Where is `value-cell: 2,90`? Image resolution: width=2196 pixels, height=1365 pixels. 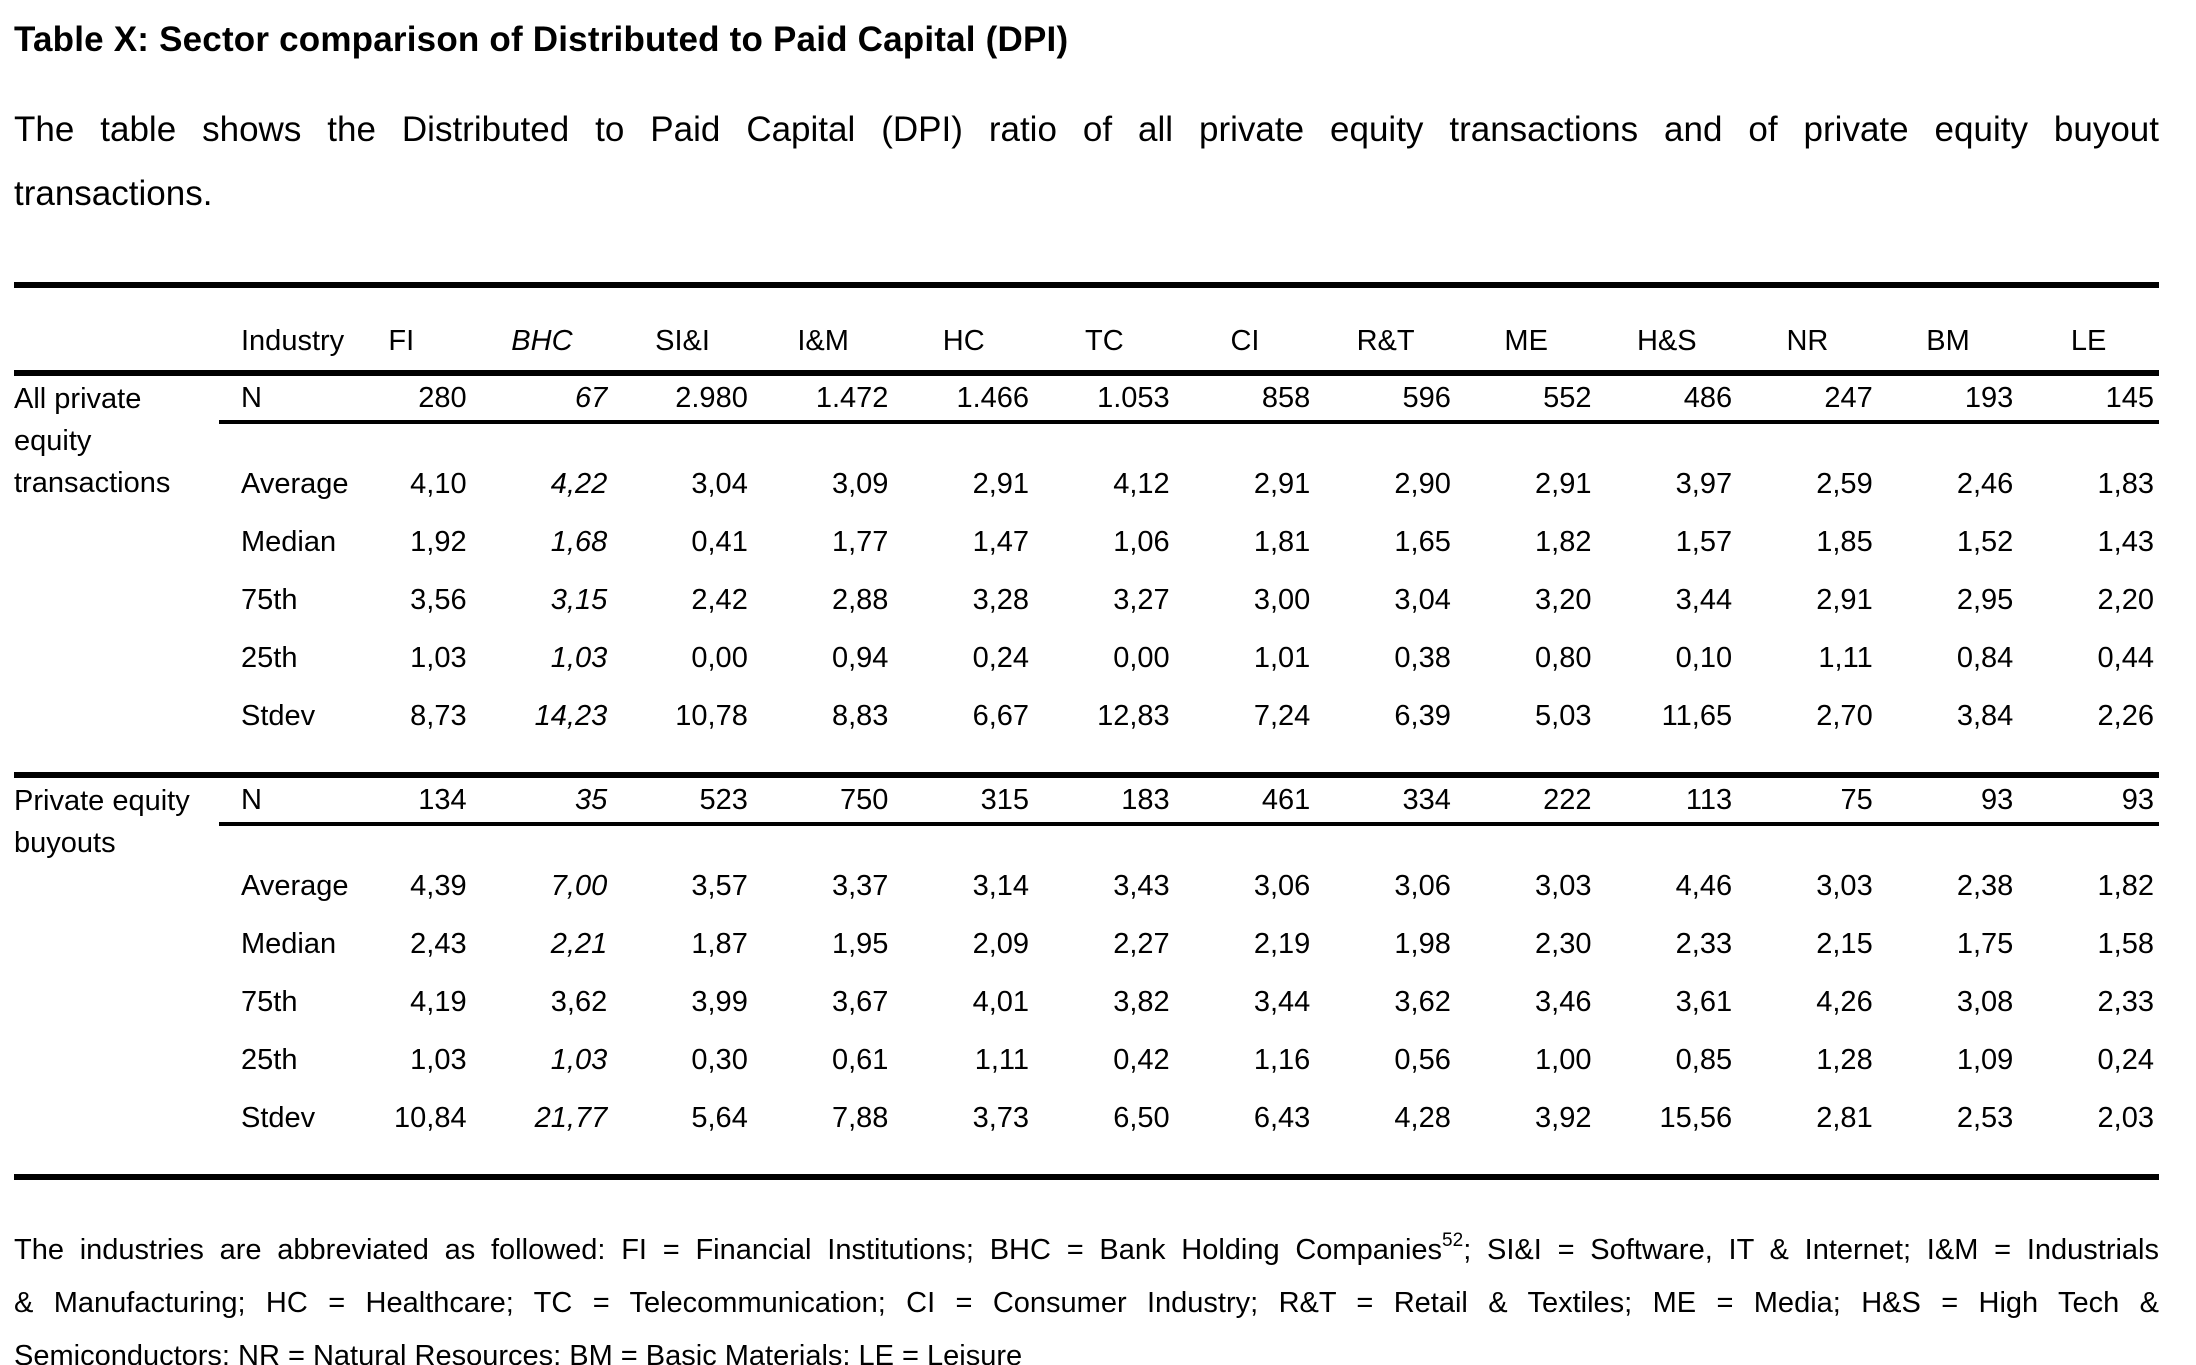 value-cell: 2,90 is located at coordinates (1422, 483).